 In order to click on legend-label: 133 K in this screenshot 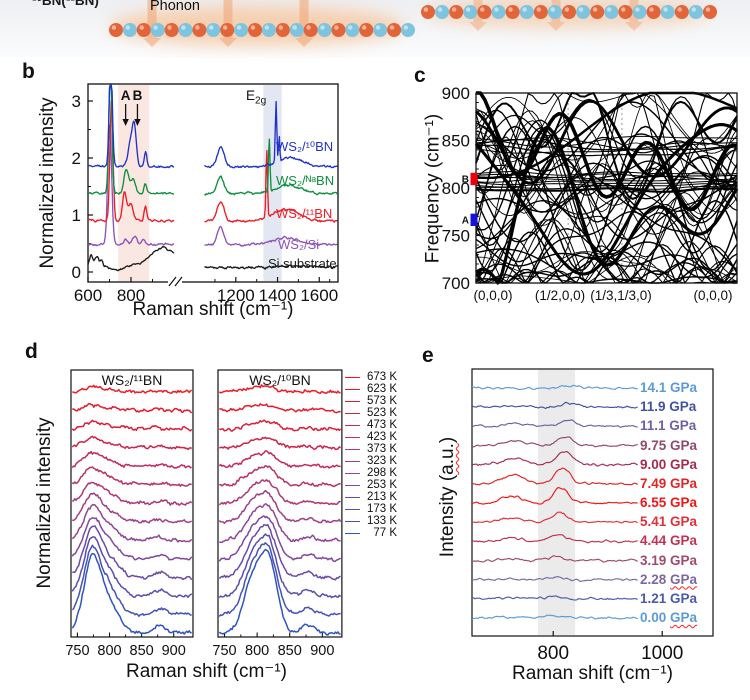, I will do `click(381, 521)`.